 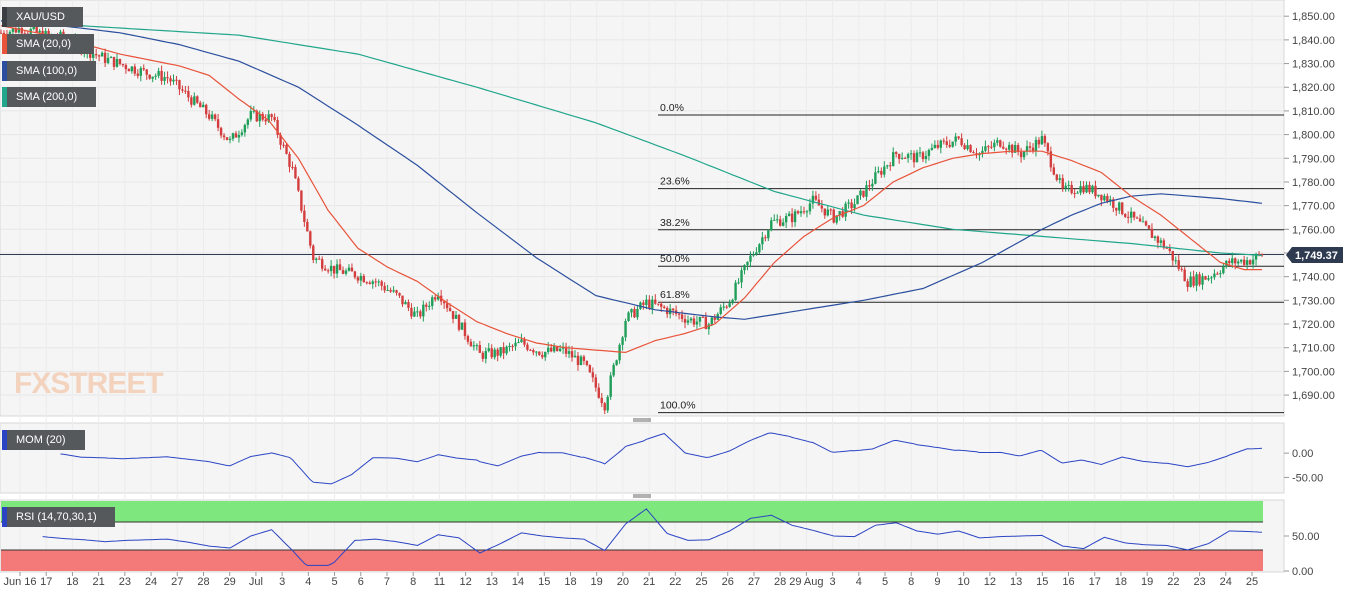 I want to click on symbol-tag: XAU/USD, so click(x=42, y=17).